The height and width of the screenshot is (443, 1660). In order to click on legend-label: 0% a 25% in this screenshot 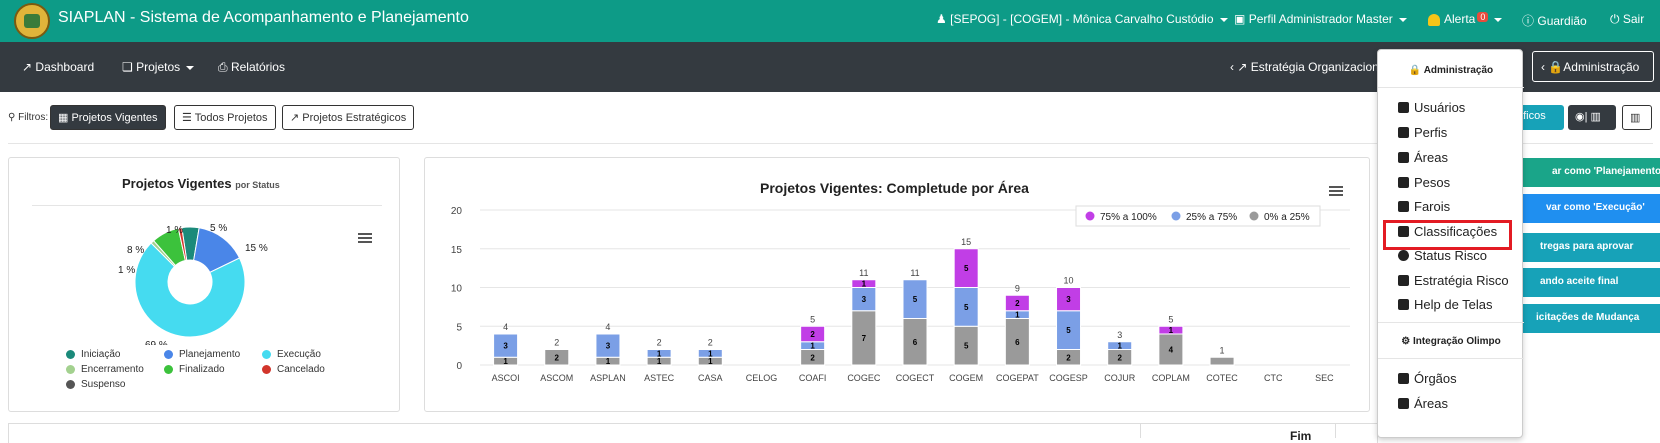, I will do `click(1287, 217)`.